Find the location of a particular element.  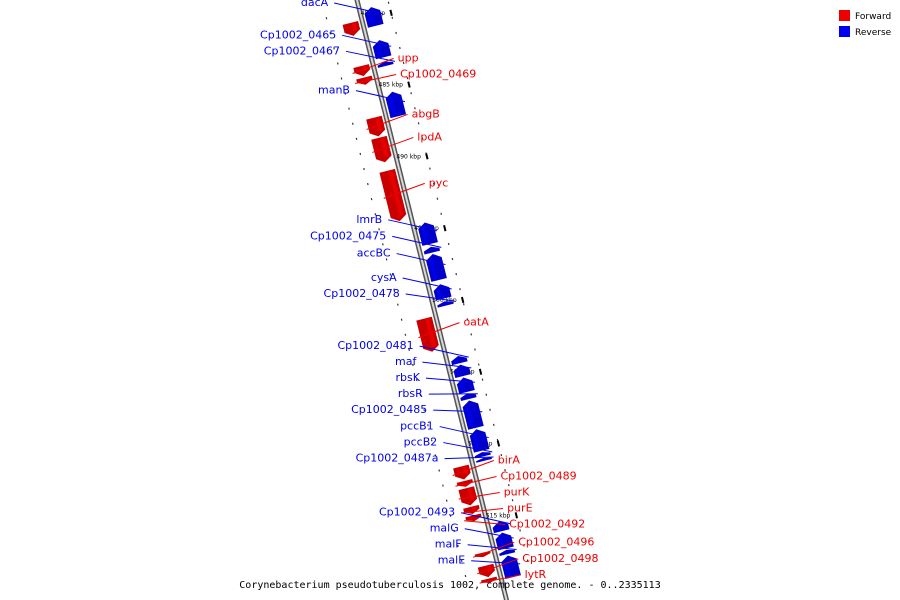

gene-label-pccB1: pccB1 is located at coordinates (417, 426).